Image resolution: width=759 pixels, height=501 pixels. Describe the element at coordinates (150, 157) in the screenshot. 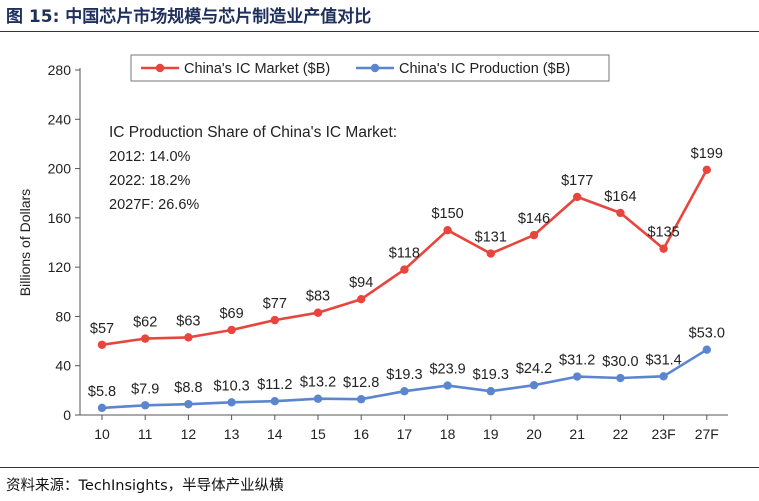

I see `annotation-line: 2012: 14.0%` at that location.